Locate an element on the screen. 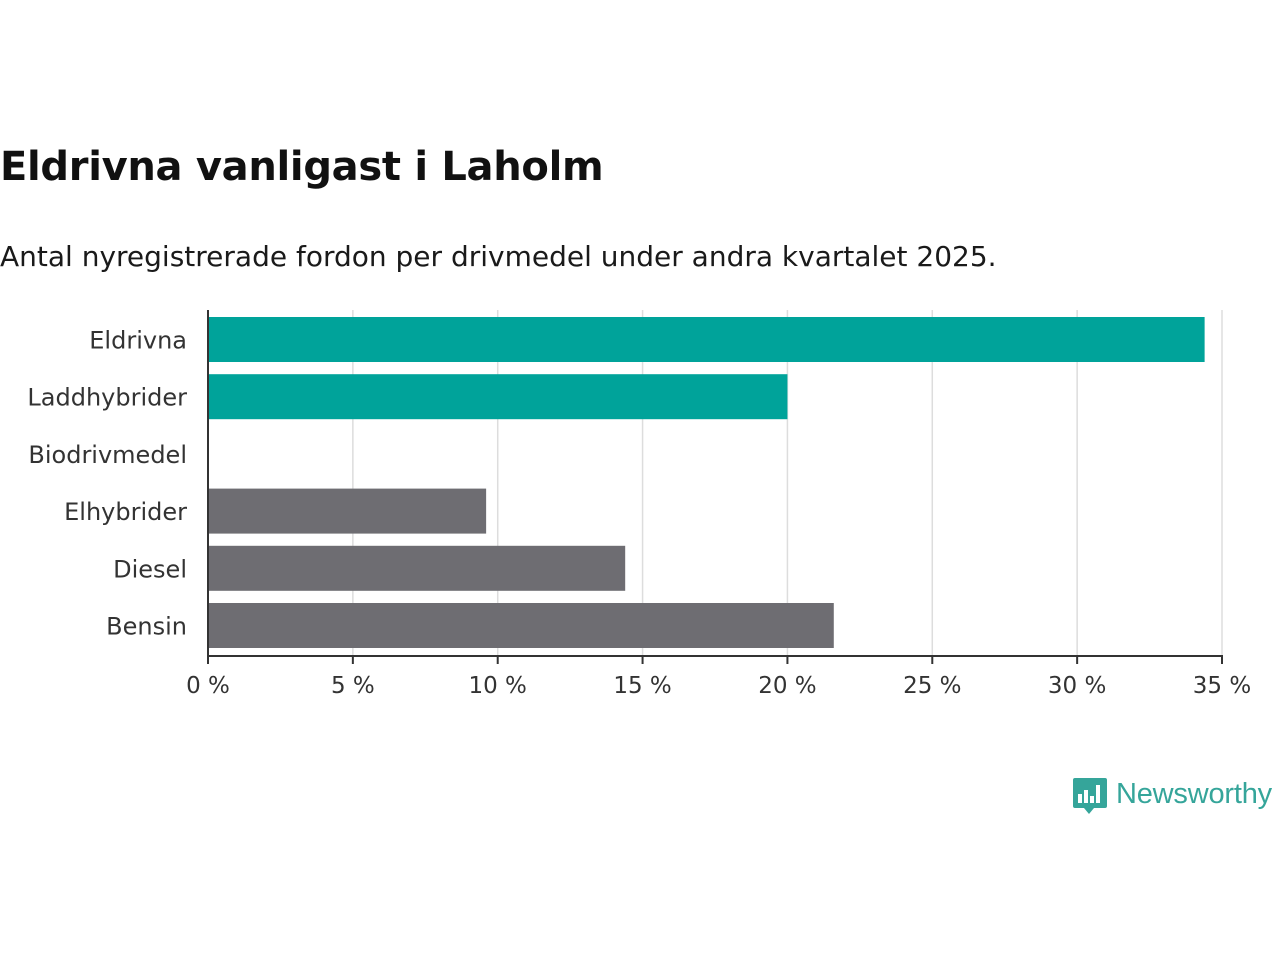 The image size is (1280, 960). category-label: Bensin is located at coordinates (146, 627).